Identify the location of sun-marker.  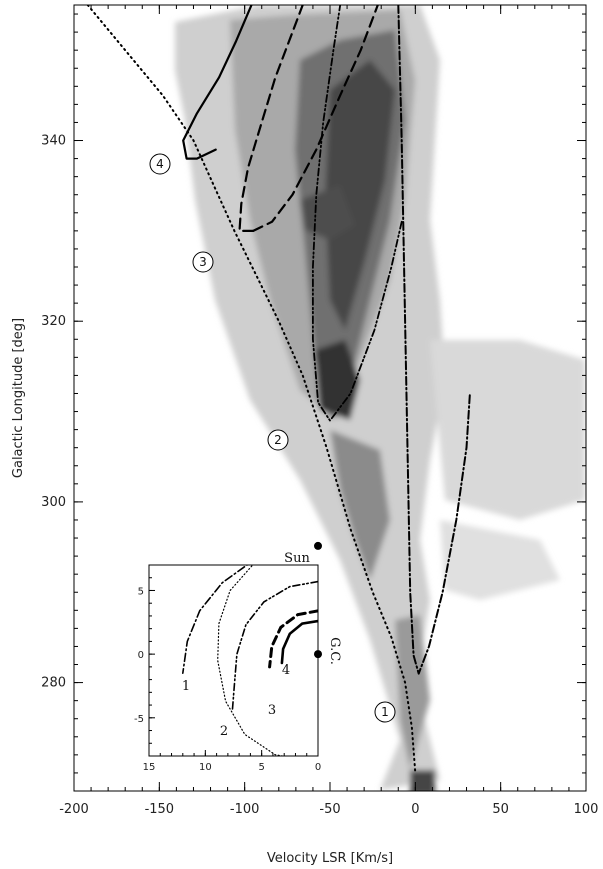
(318, 545).